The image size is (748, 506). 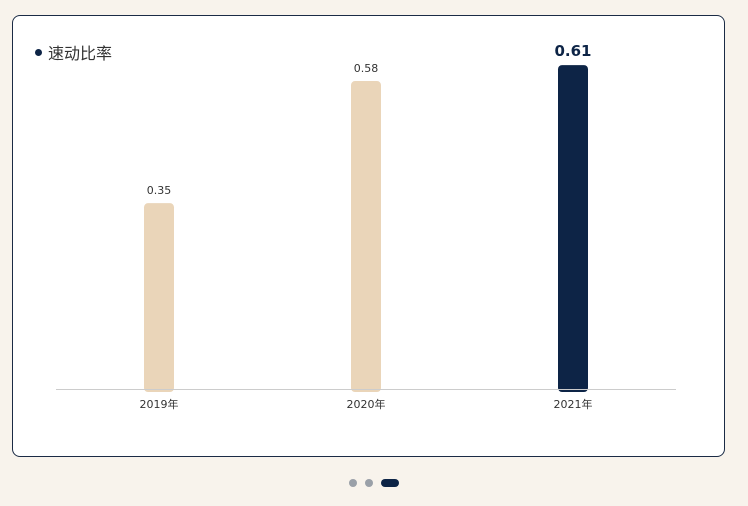 What do you see at coordinates (159, 190) in the screenshot?
I see `data-label-2019年: 0.35` at bounding box center [159, 190].